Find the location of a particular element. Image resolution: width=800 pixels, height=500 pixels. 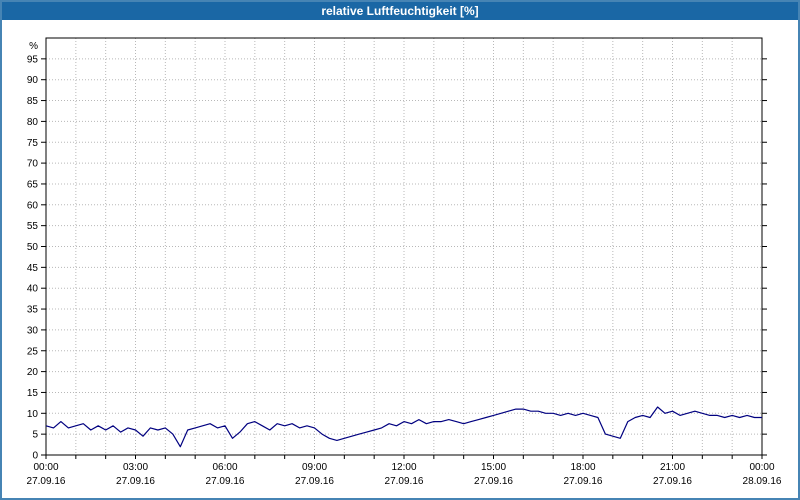

y-axis-unit: % is located at coordinates (33, 46).